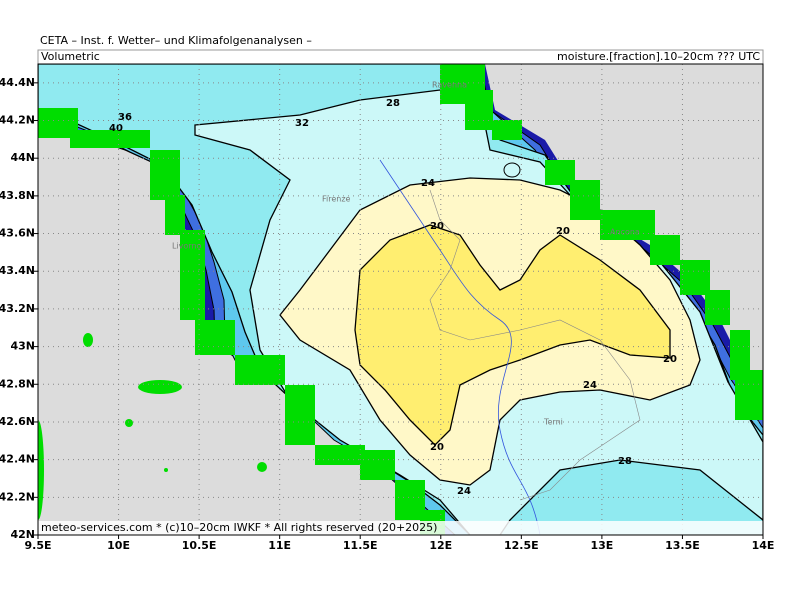 The width and height of the screenshot is (800, 600). Describe the element at coordinates (199, 545) in the screenshot. I see `x-tick-label: 10.5E` at that location.